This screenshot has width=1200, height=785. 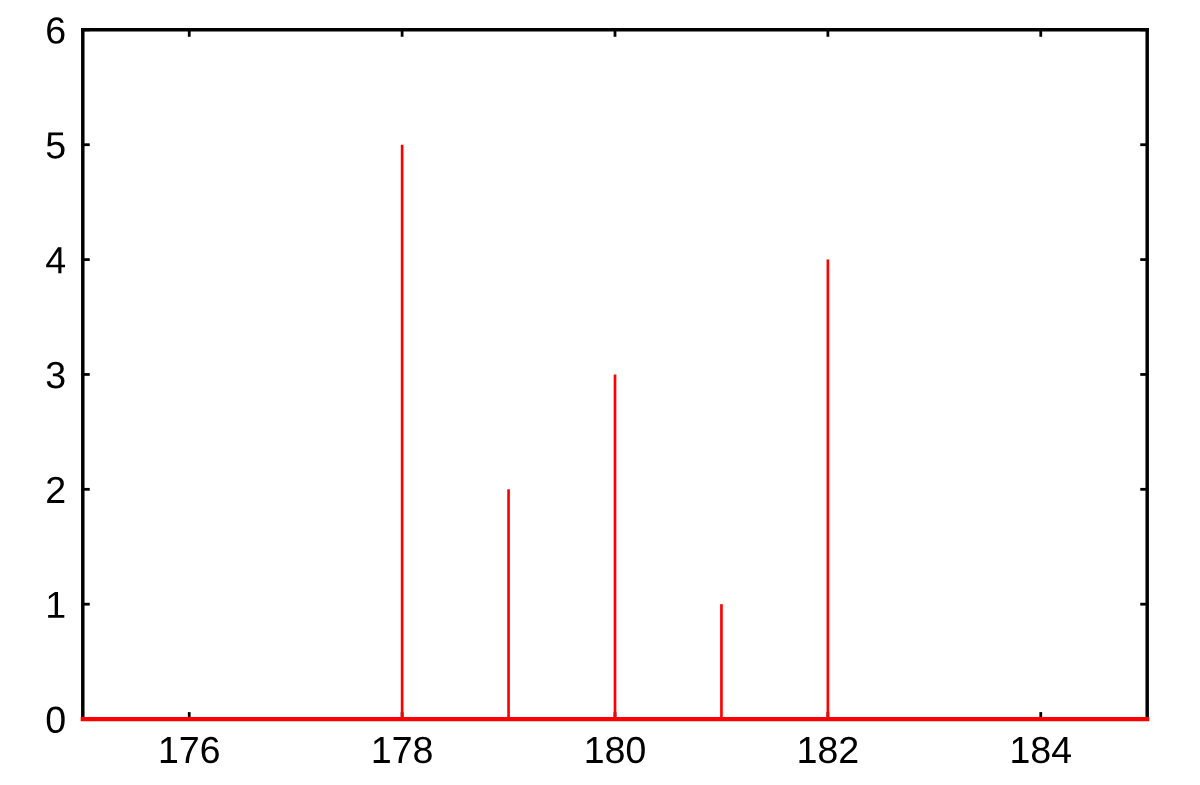 What do you see at coordinates (828, 750) in the screenshot?
I see `x-tick-label: 182` at bounding box center [828, 750].